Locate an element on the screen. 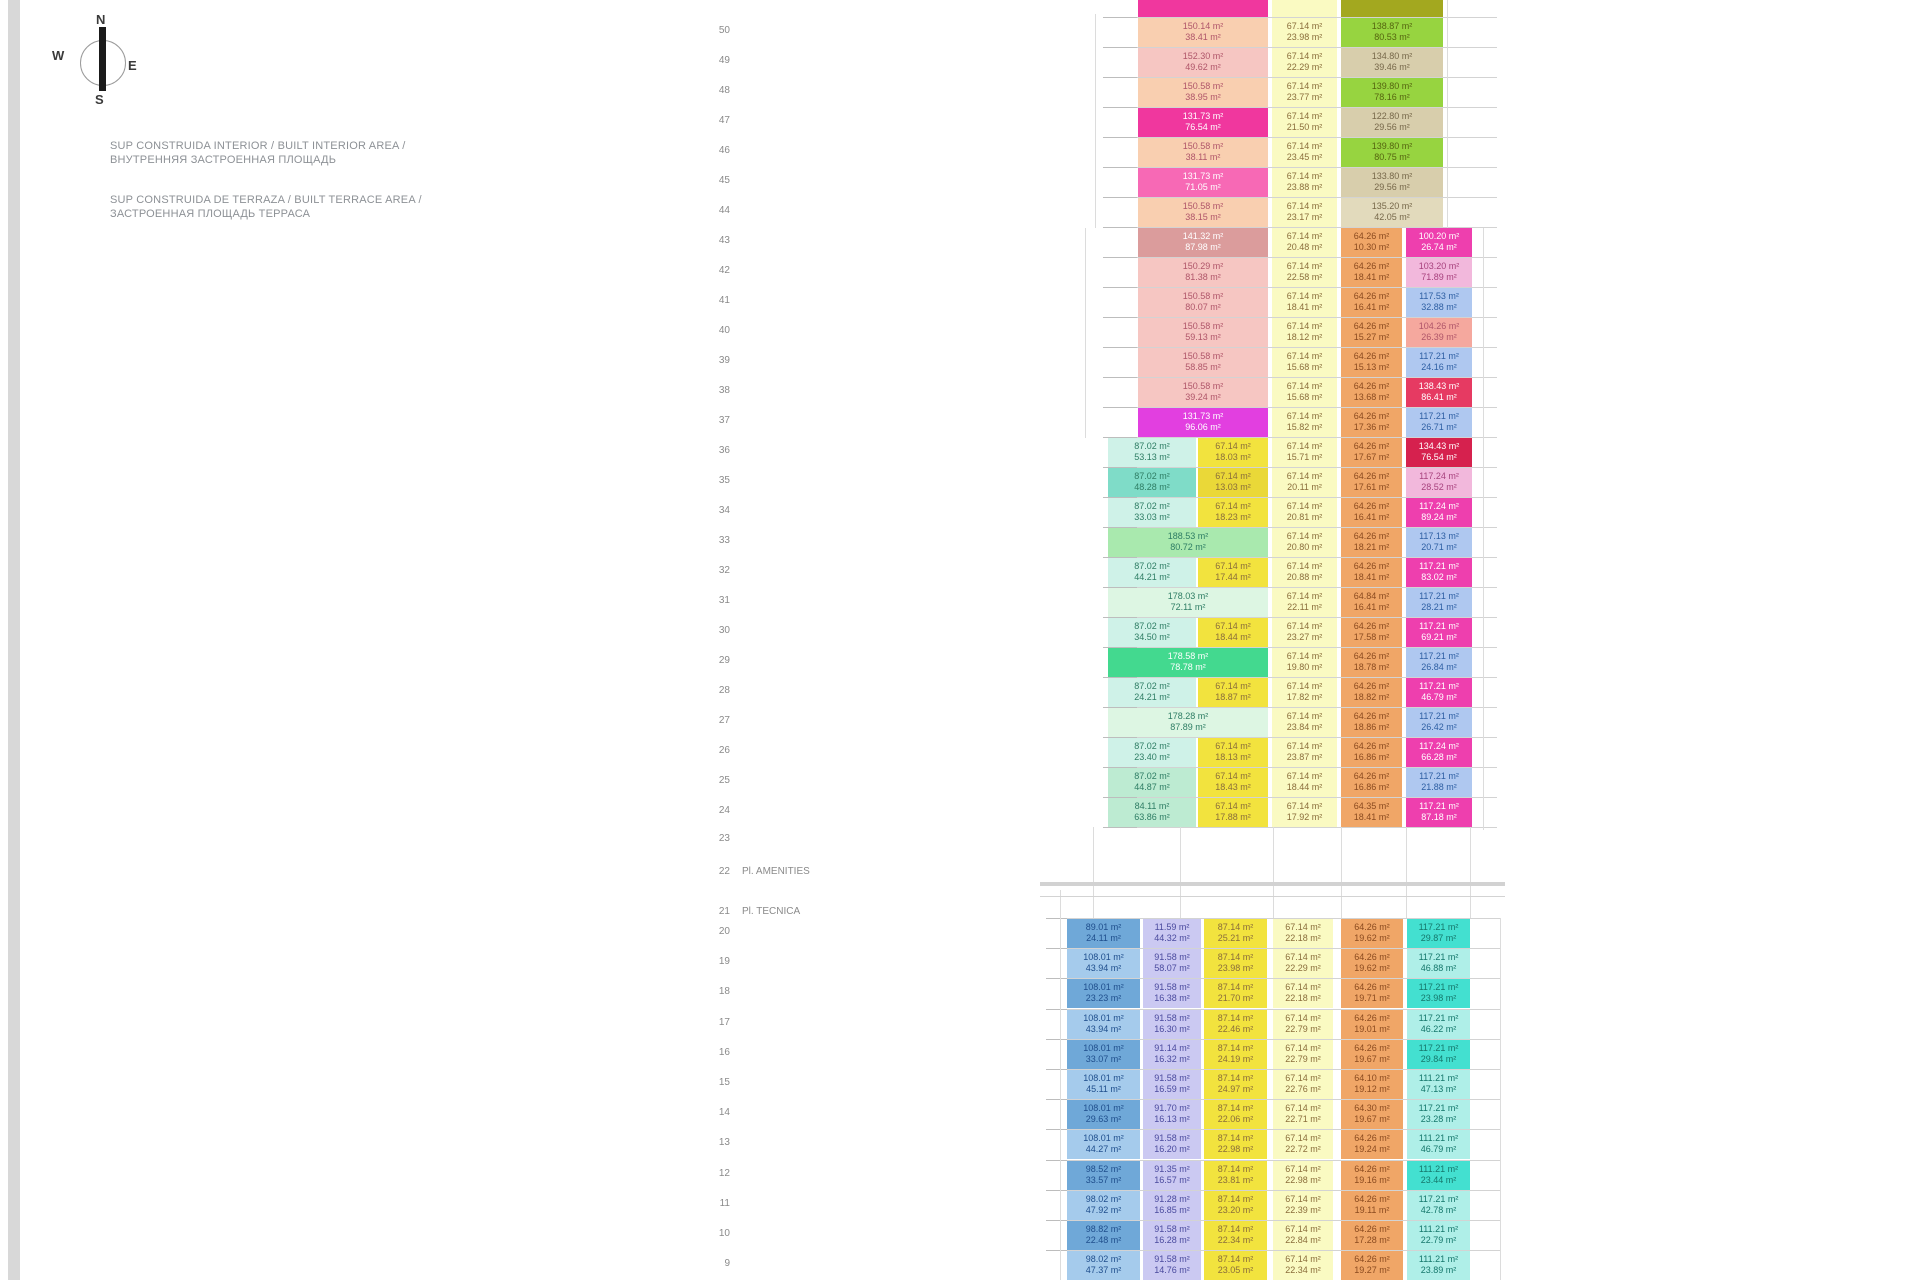 The width and height of the screenshot is (1920, 1280). floor-label: 26 is located at coordinates (724, 750).